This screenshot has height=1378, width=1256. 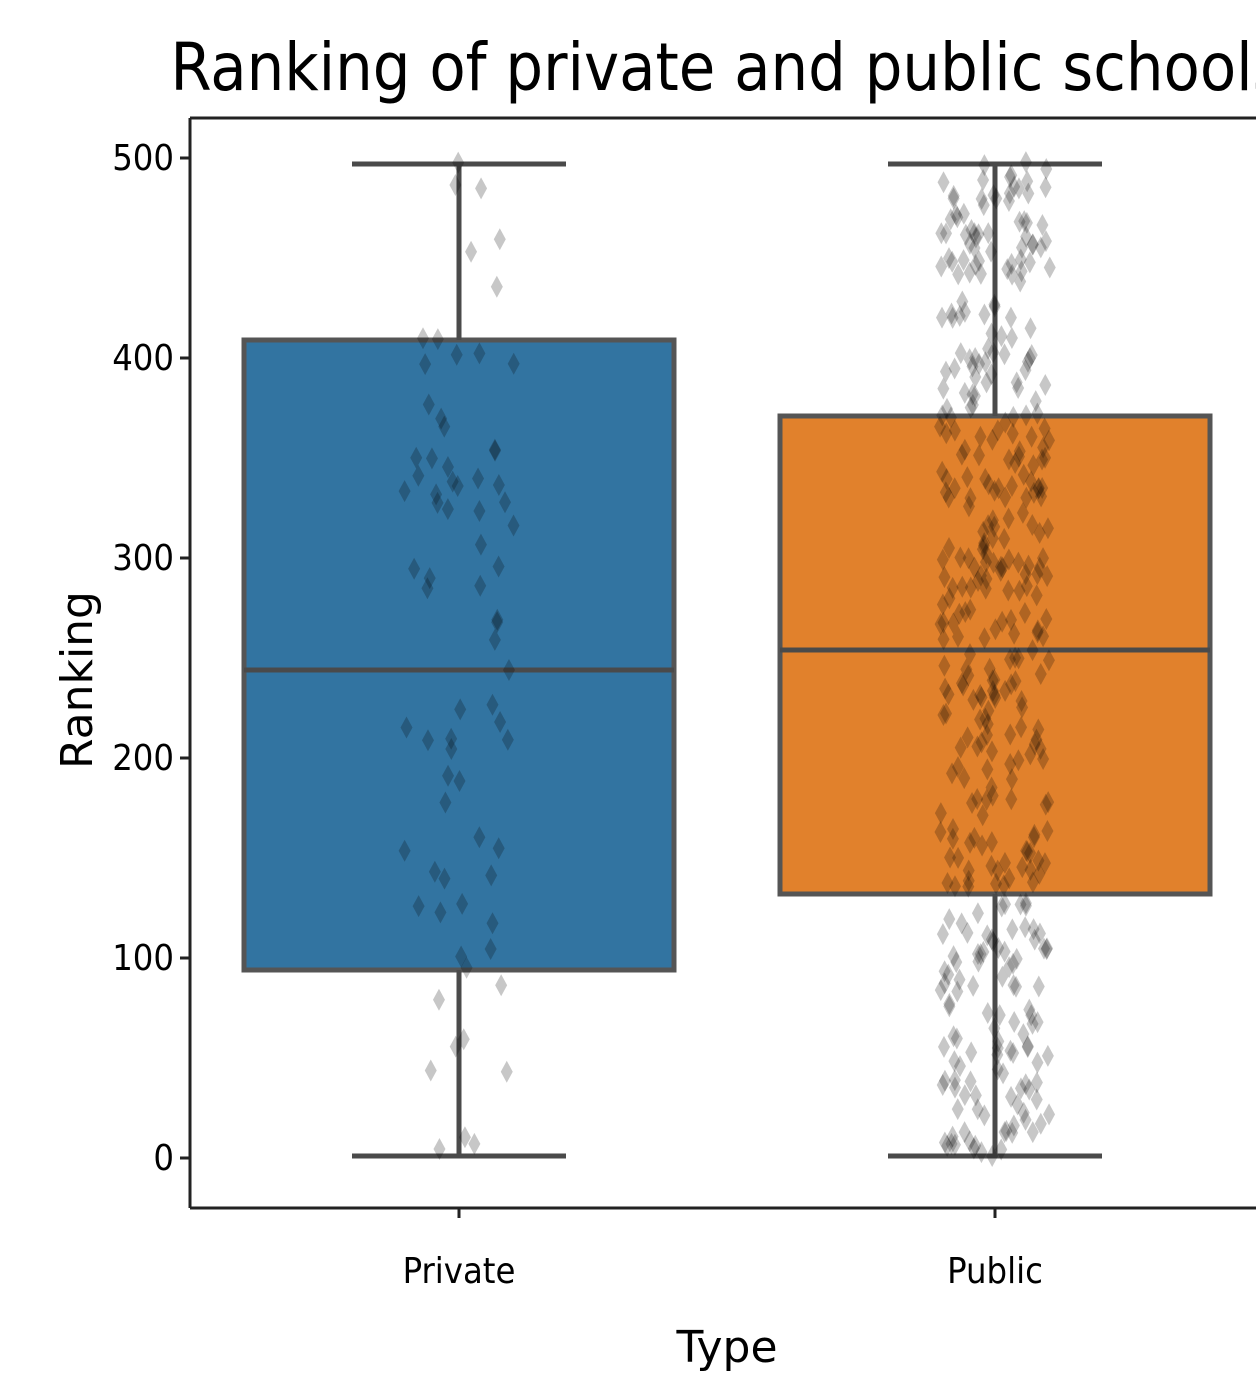 What do you see at coordinates (77, 680) in the screenshot?
I see `y-axis-label: Ranking` at bounding box center [77, 680].